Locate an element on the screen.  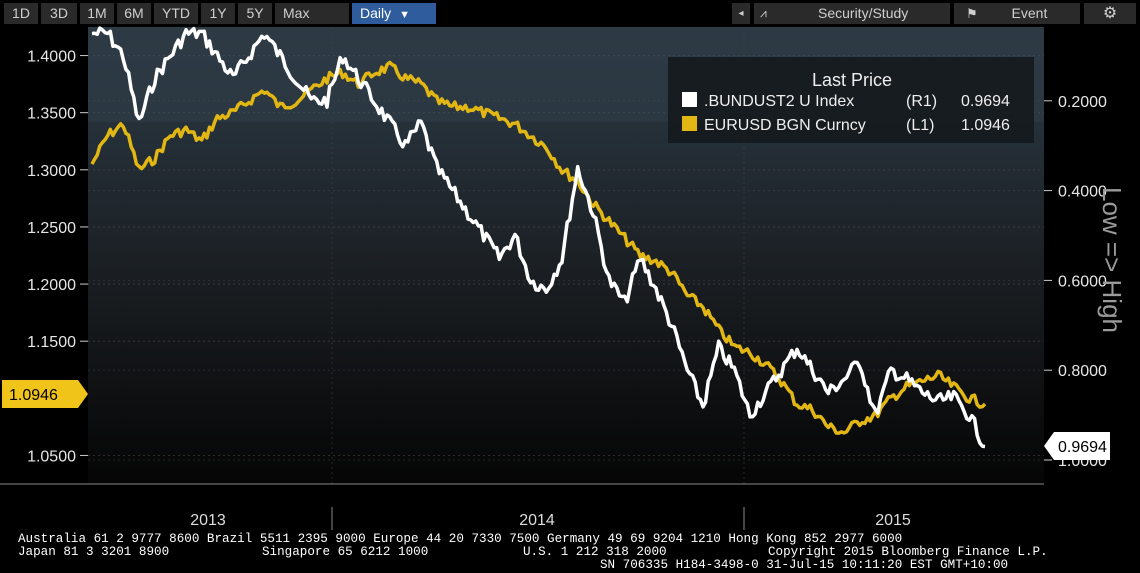
left-tick-label: 1.0500 is located at coordinates (51, 456).